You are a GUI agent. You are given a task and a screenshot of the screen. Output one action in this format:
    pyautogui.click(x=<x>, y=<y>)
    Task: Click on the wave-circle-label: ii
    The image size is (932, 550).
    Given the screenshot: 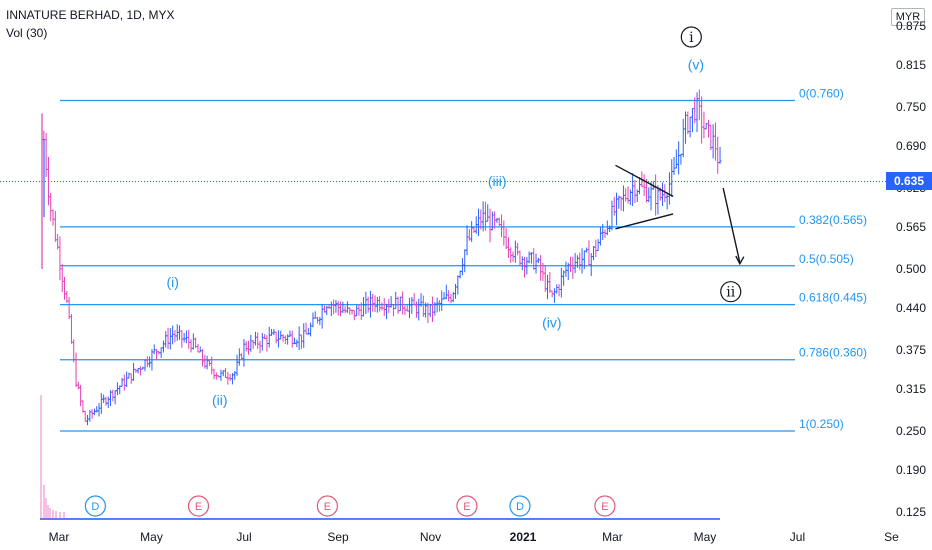 What is the action you would take?
    pyautogui.click(x=730, y=293)
    